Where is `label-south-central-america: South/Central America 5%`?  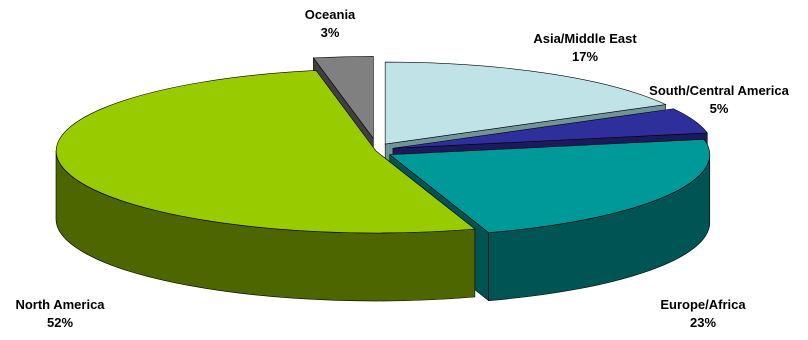
label-south-central-america: South/Central America 5% is located at coordinates (719, 100).